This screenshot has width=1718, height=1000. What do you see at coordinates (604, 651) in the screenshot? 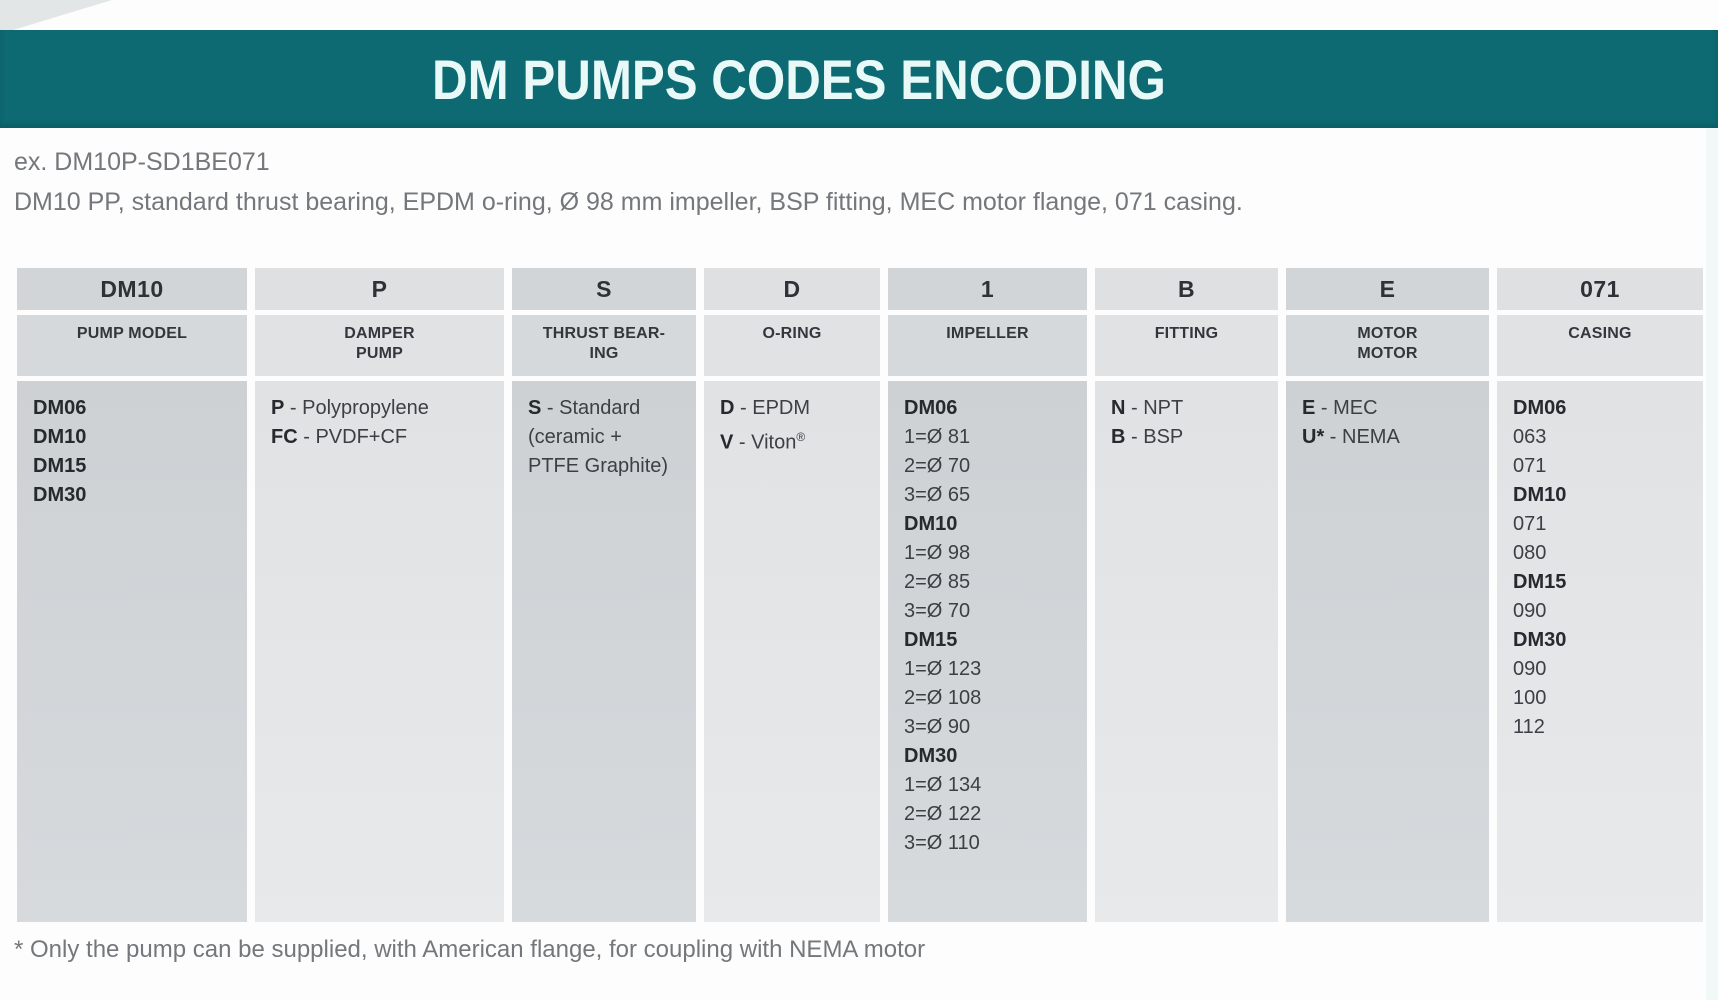
I see `column-body: S - Standard (ceramic + PTFE Graphite)` at bounding box center [604, 651].